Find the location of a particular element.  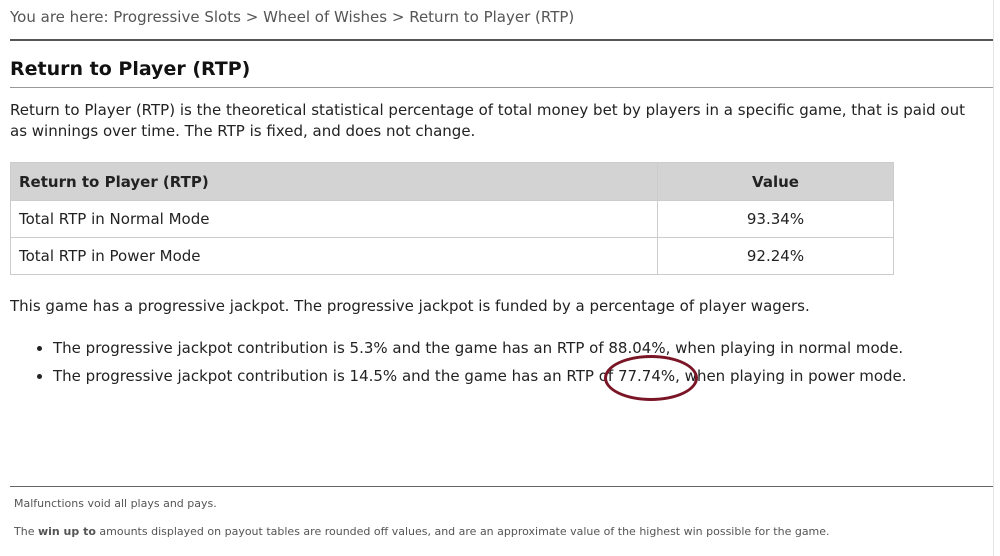

table-row: Total RTP in Normal Mode 93.34% is located at coordinates (452, 219).